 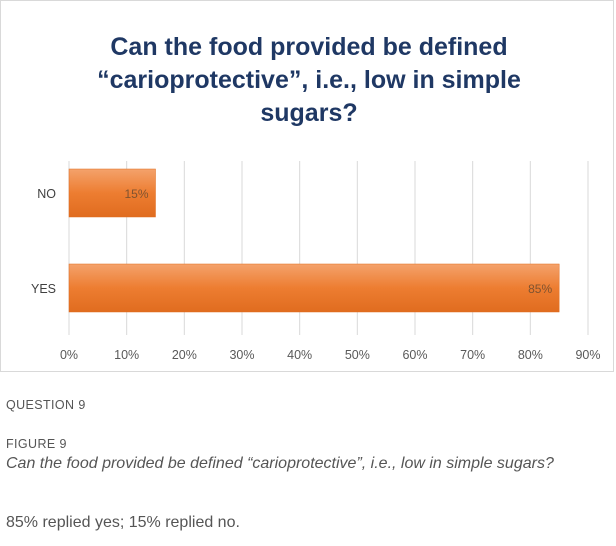 I want to click on figure-summary: 85% replied yes; 15% replied no., so click(x=123, y=522).